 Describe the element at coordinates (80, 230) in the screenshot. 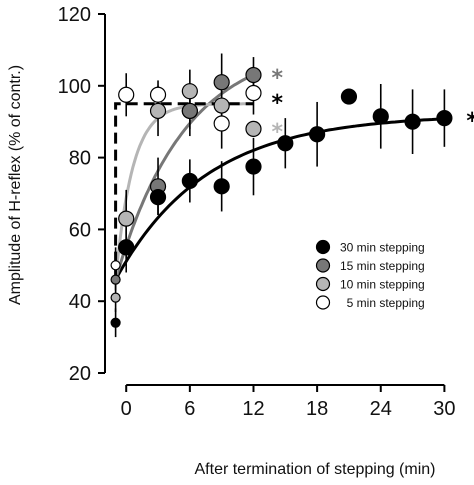

I see `y-tick-label: 60` at that location.